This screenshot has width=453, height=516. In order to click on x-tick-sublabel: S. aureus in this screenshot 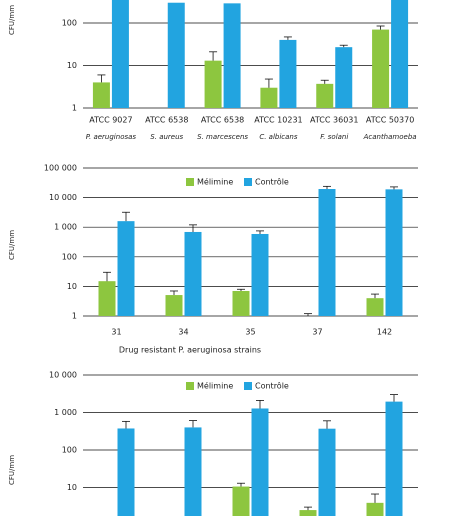, I will do `click(166, 137)`.